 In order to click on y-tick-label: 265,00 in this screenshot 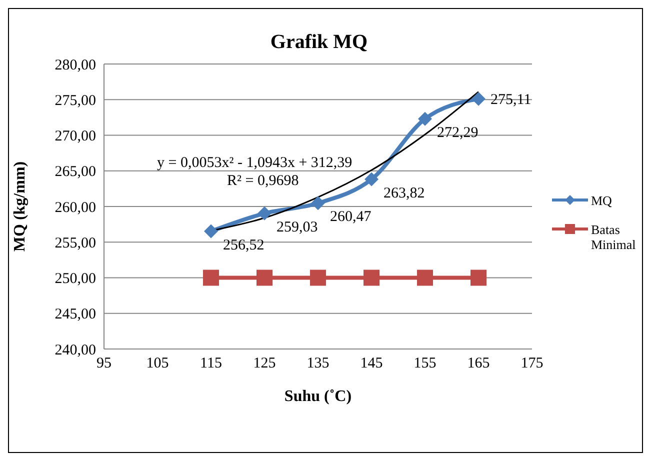, I will do `click(75, 172)`.